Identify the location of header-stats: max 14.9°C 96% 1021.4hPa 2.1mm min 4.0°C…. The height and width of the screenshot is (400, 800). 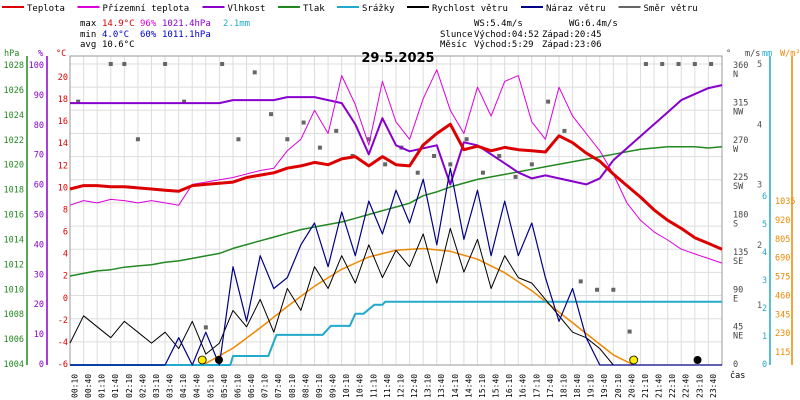
(349, 34).